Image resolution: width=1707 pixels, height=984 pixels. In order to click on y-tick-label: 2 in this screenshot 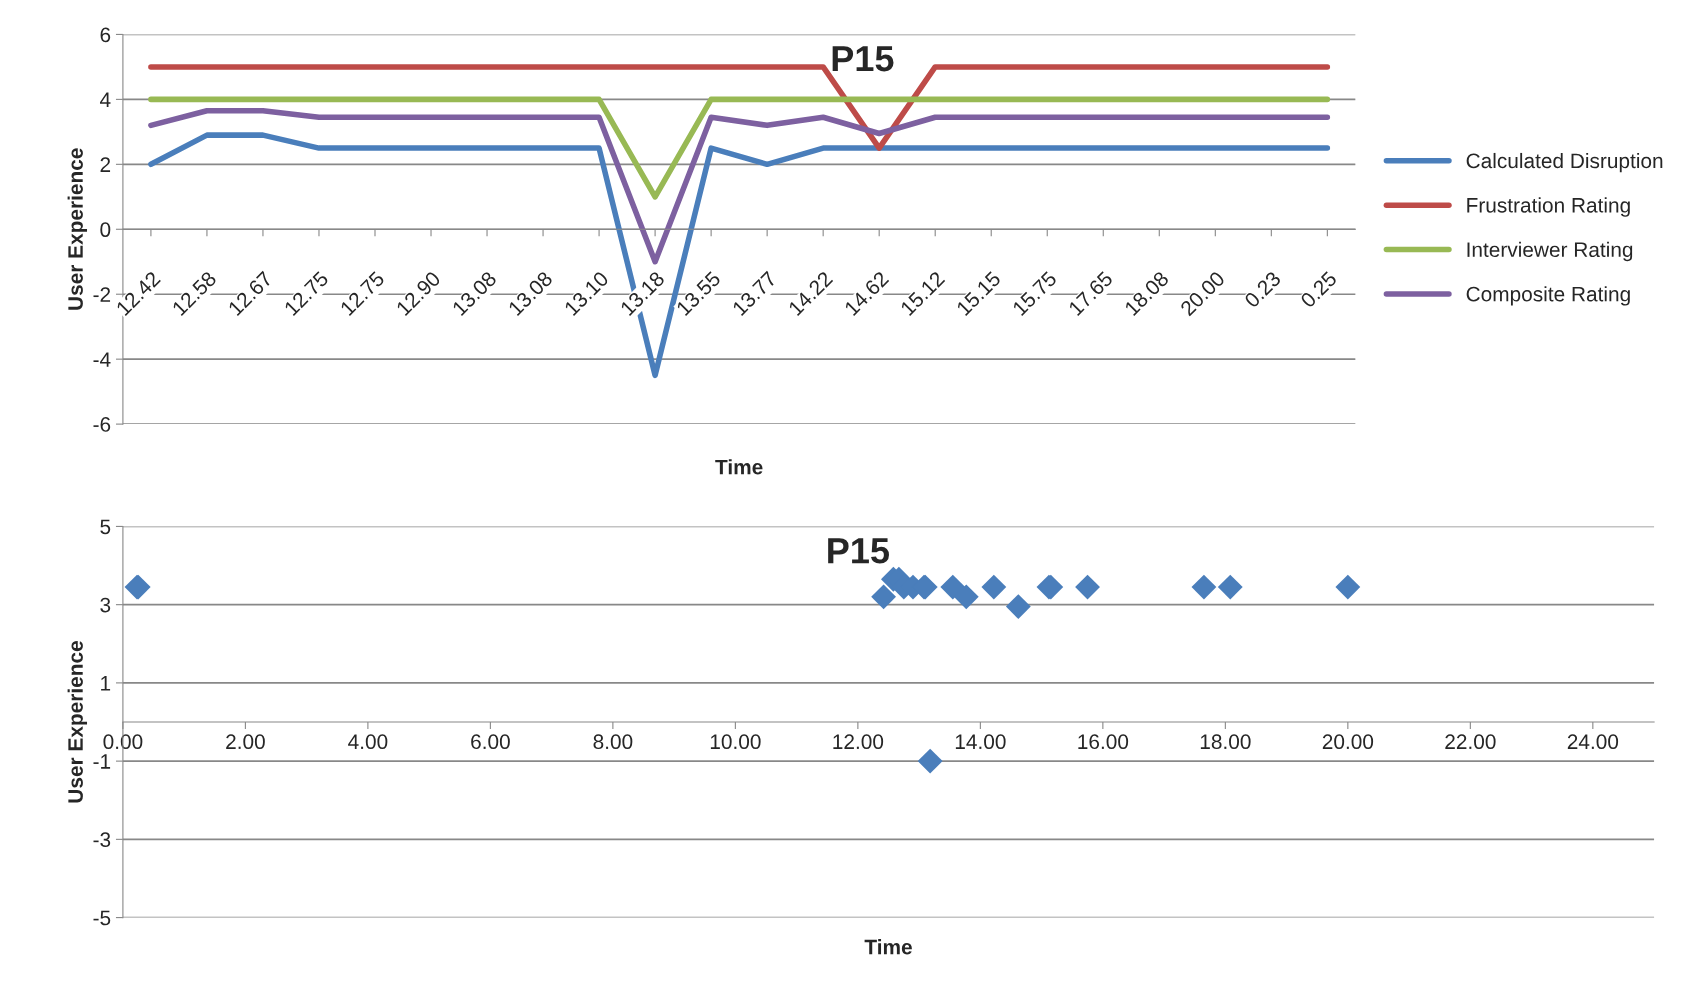, I will do `click(105, 164)`.